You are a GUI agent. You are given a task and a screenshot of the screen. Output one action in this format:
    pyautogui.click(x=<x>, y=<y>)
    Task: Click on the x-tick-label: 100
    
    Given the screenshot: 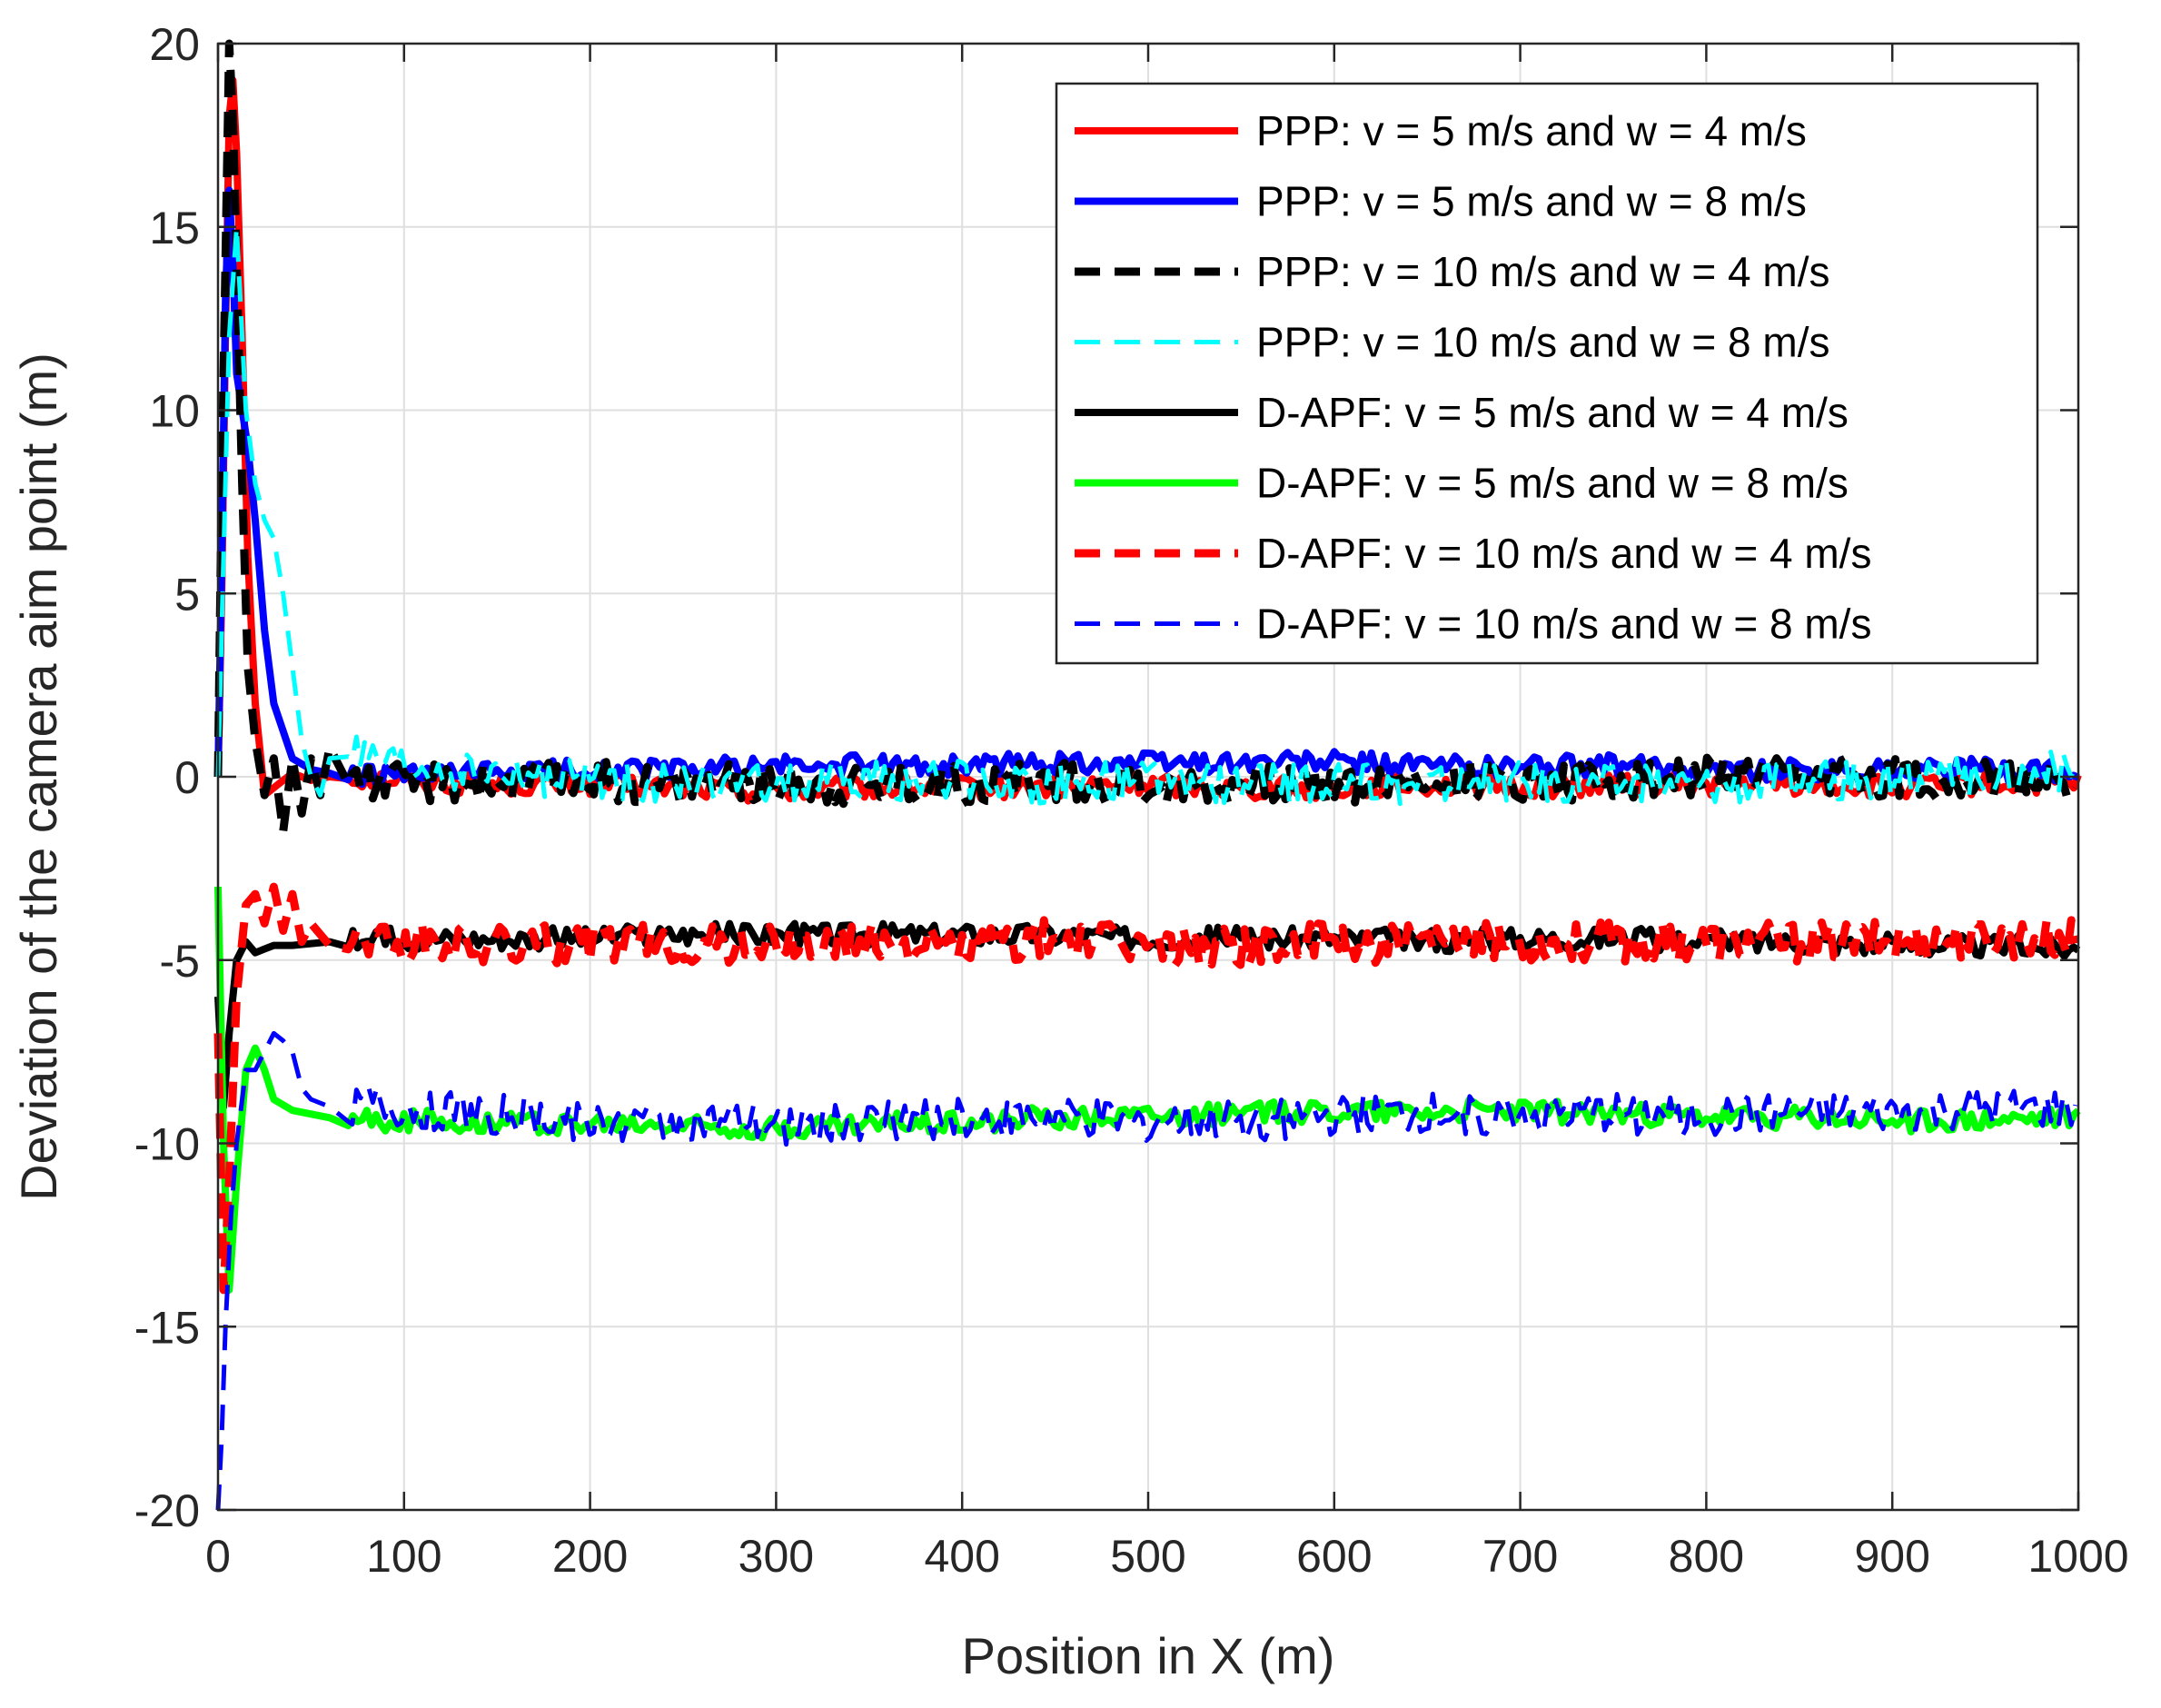 What is the action you would take?
    pyautogui.click(x=404, y=1556)
    